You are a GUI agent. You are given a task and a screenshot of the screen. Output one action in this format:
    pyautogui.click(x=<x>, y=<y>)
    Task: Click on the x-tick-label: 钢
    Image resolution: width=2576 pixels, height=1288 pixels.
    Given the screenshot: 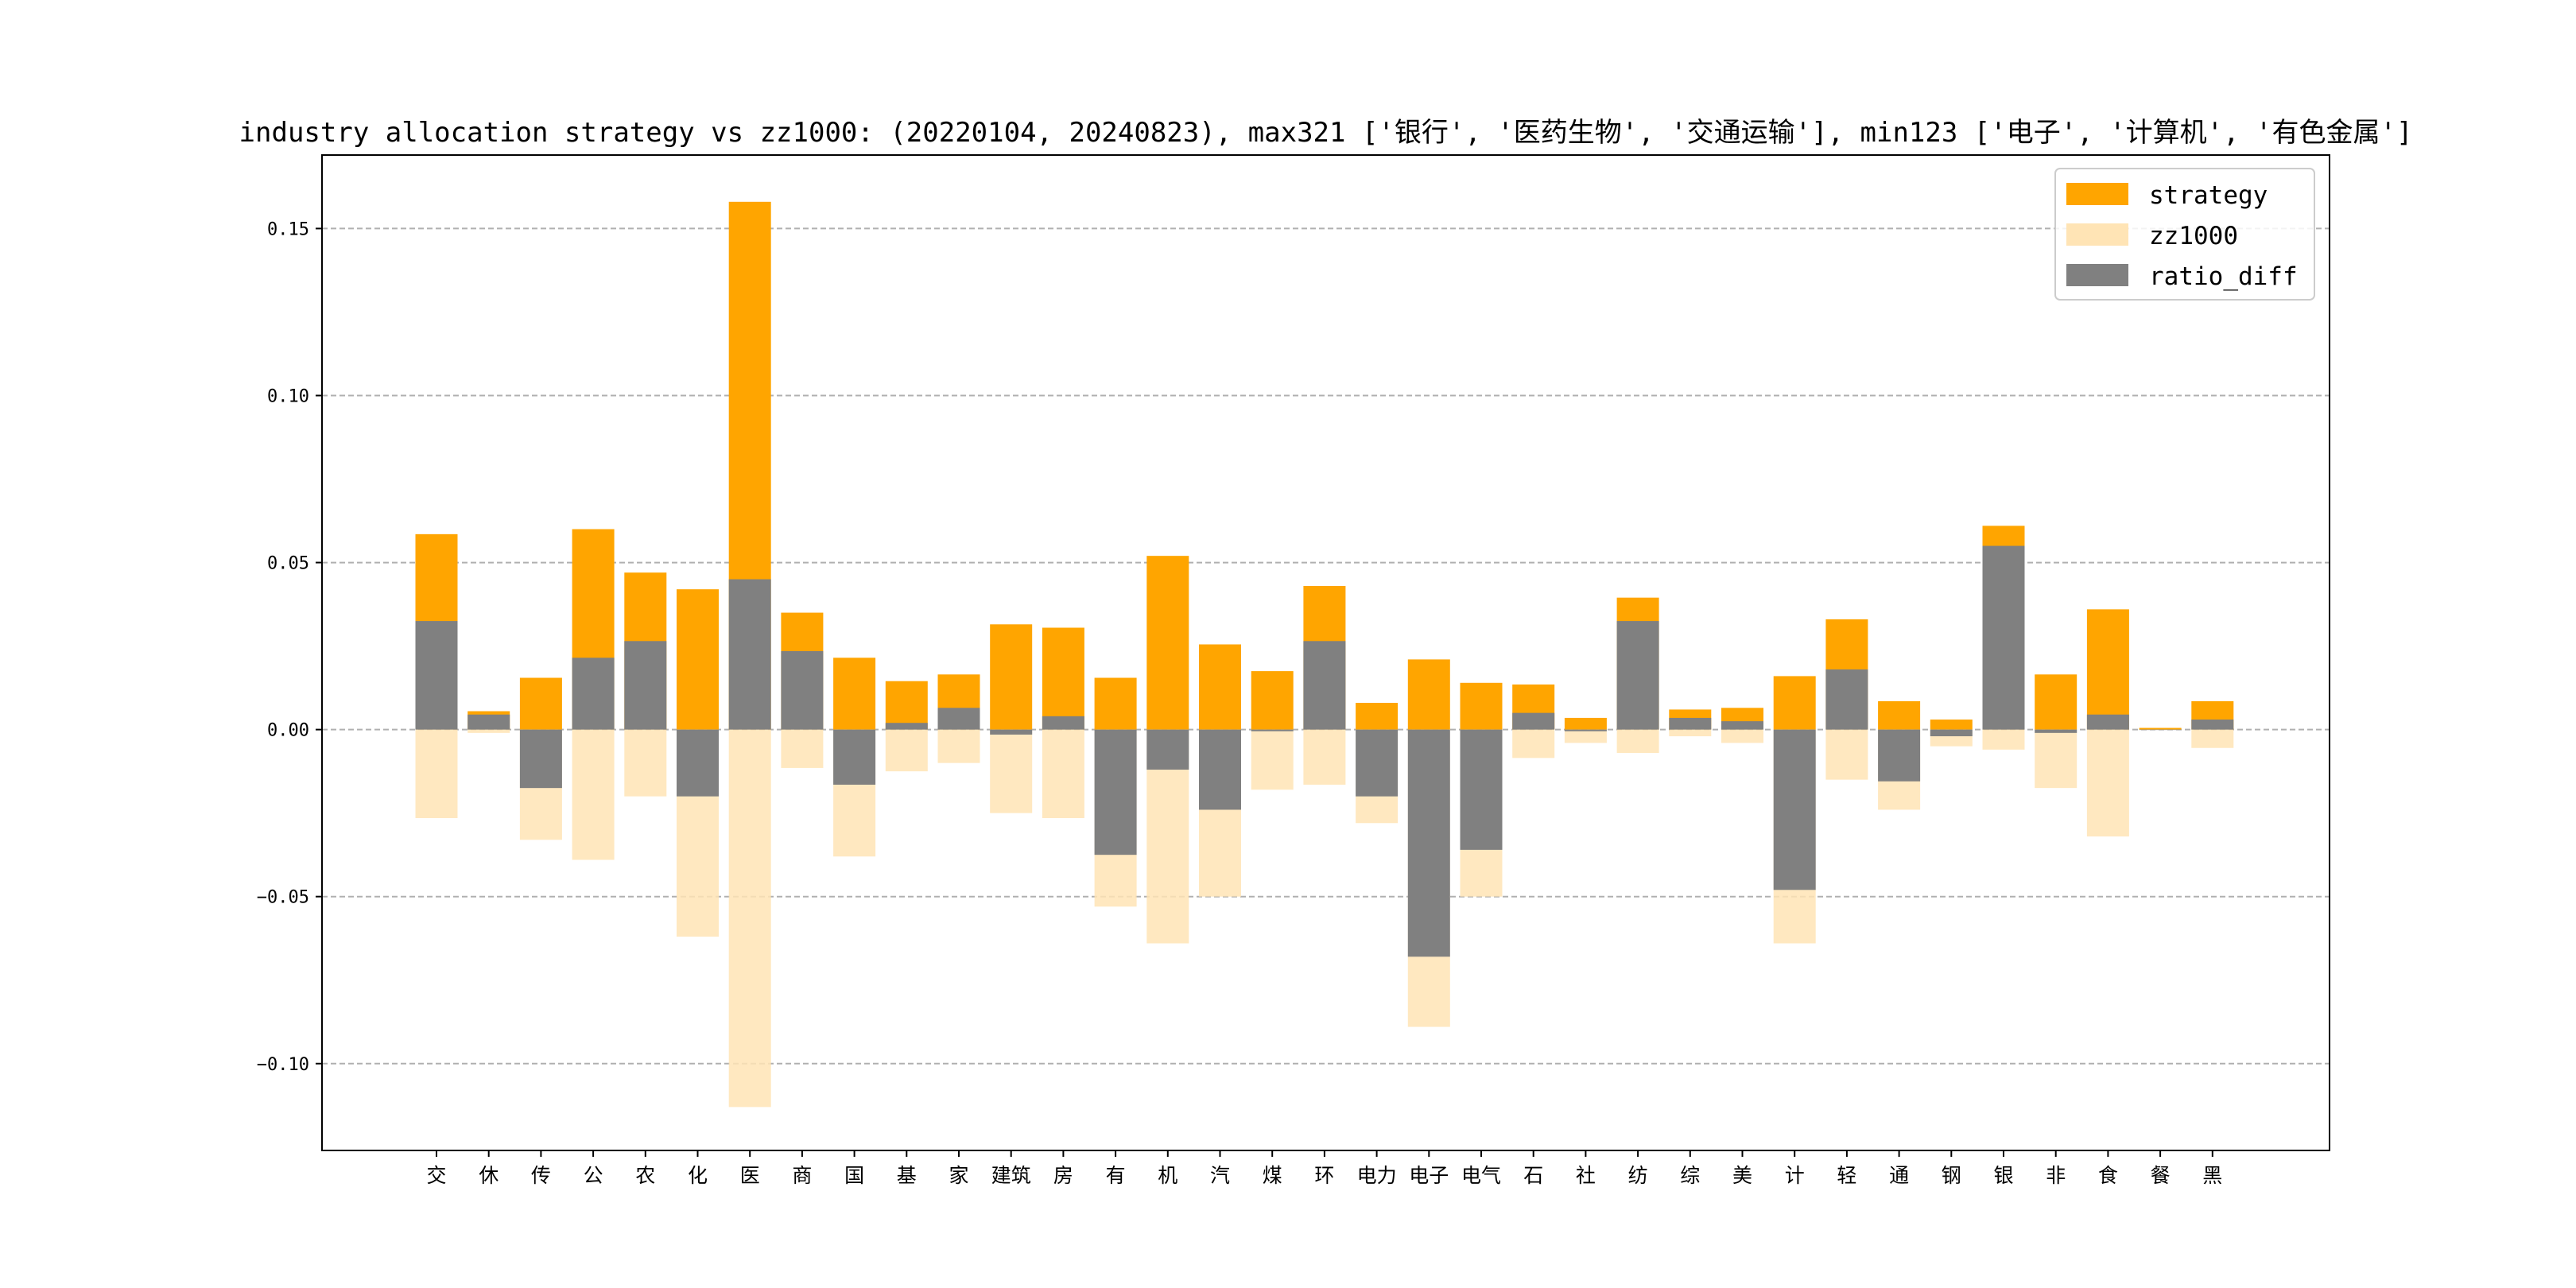 What is the action you would take?
    pyautogui.click(x=1951, y=1175)
    